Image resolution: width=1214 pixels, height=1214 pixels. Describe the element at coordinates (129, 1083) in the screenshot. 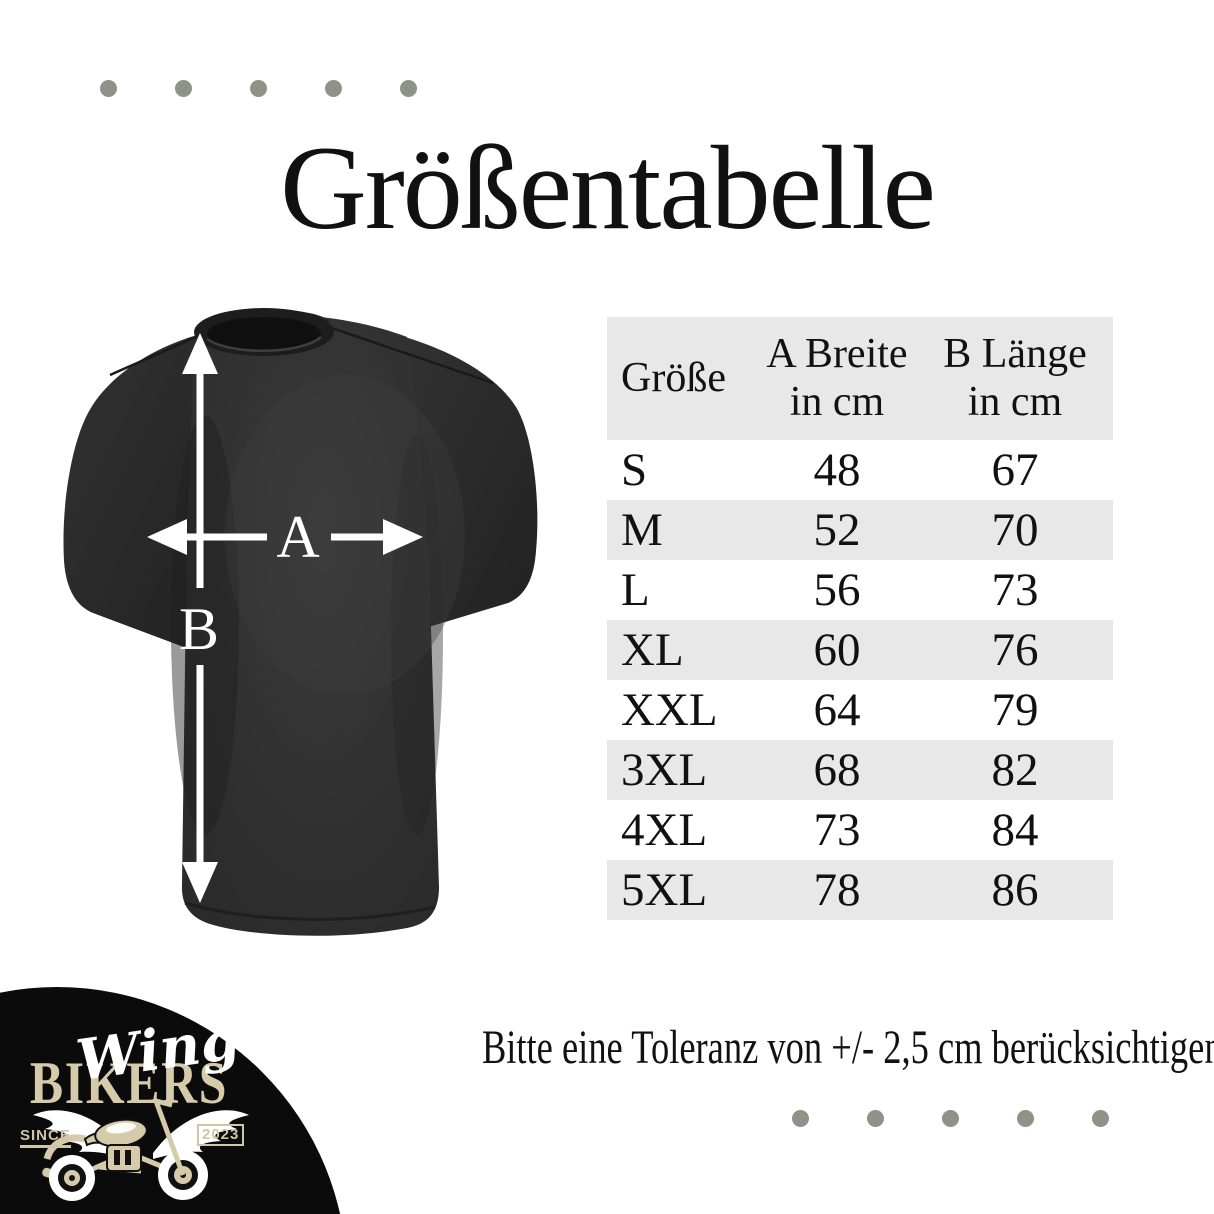

I see `logo-brand-name: BIKERS` at that location.